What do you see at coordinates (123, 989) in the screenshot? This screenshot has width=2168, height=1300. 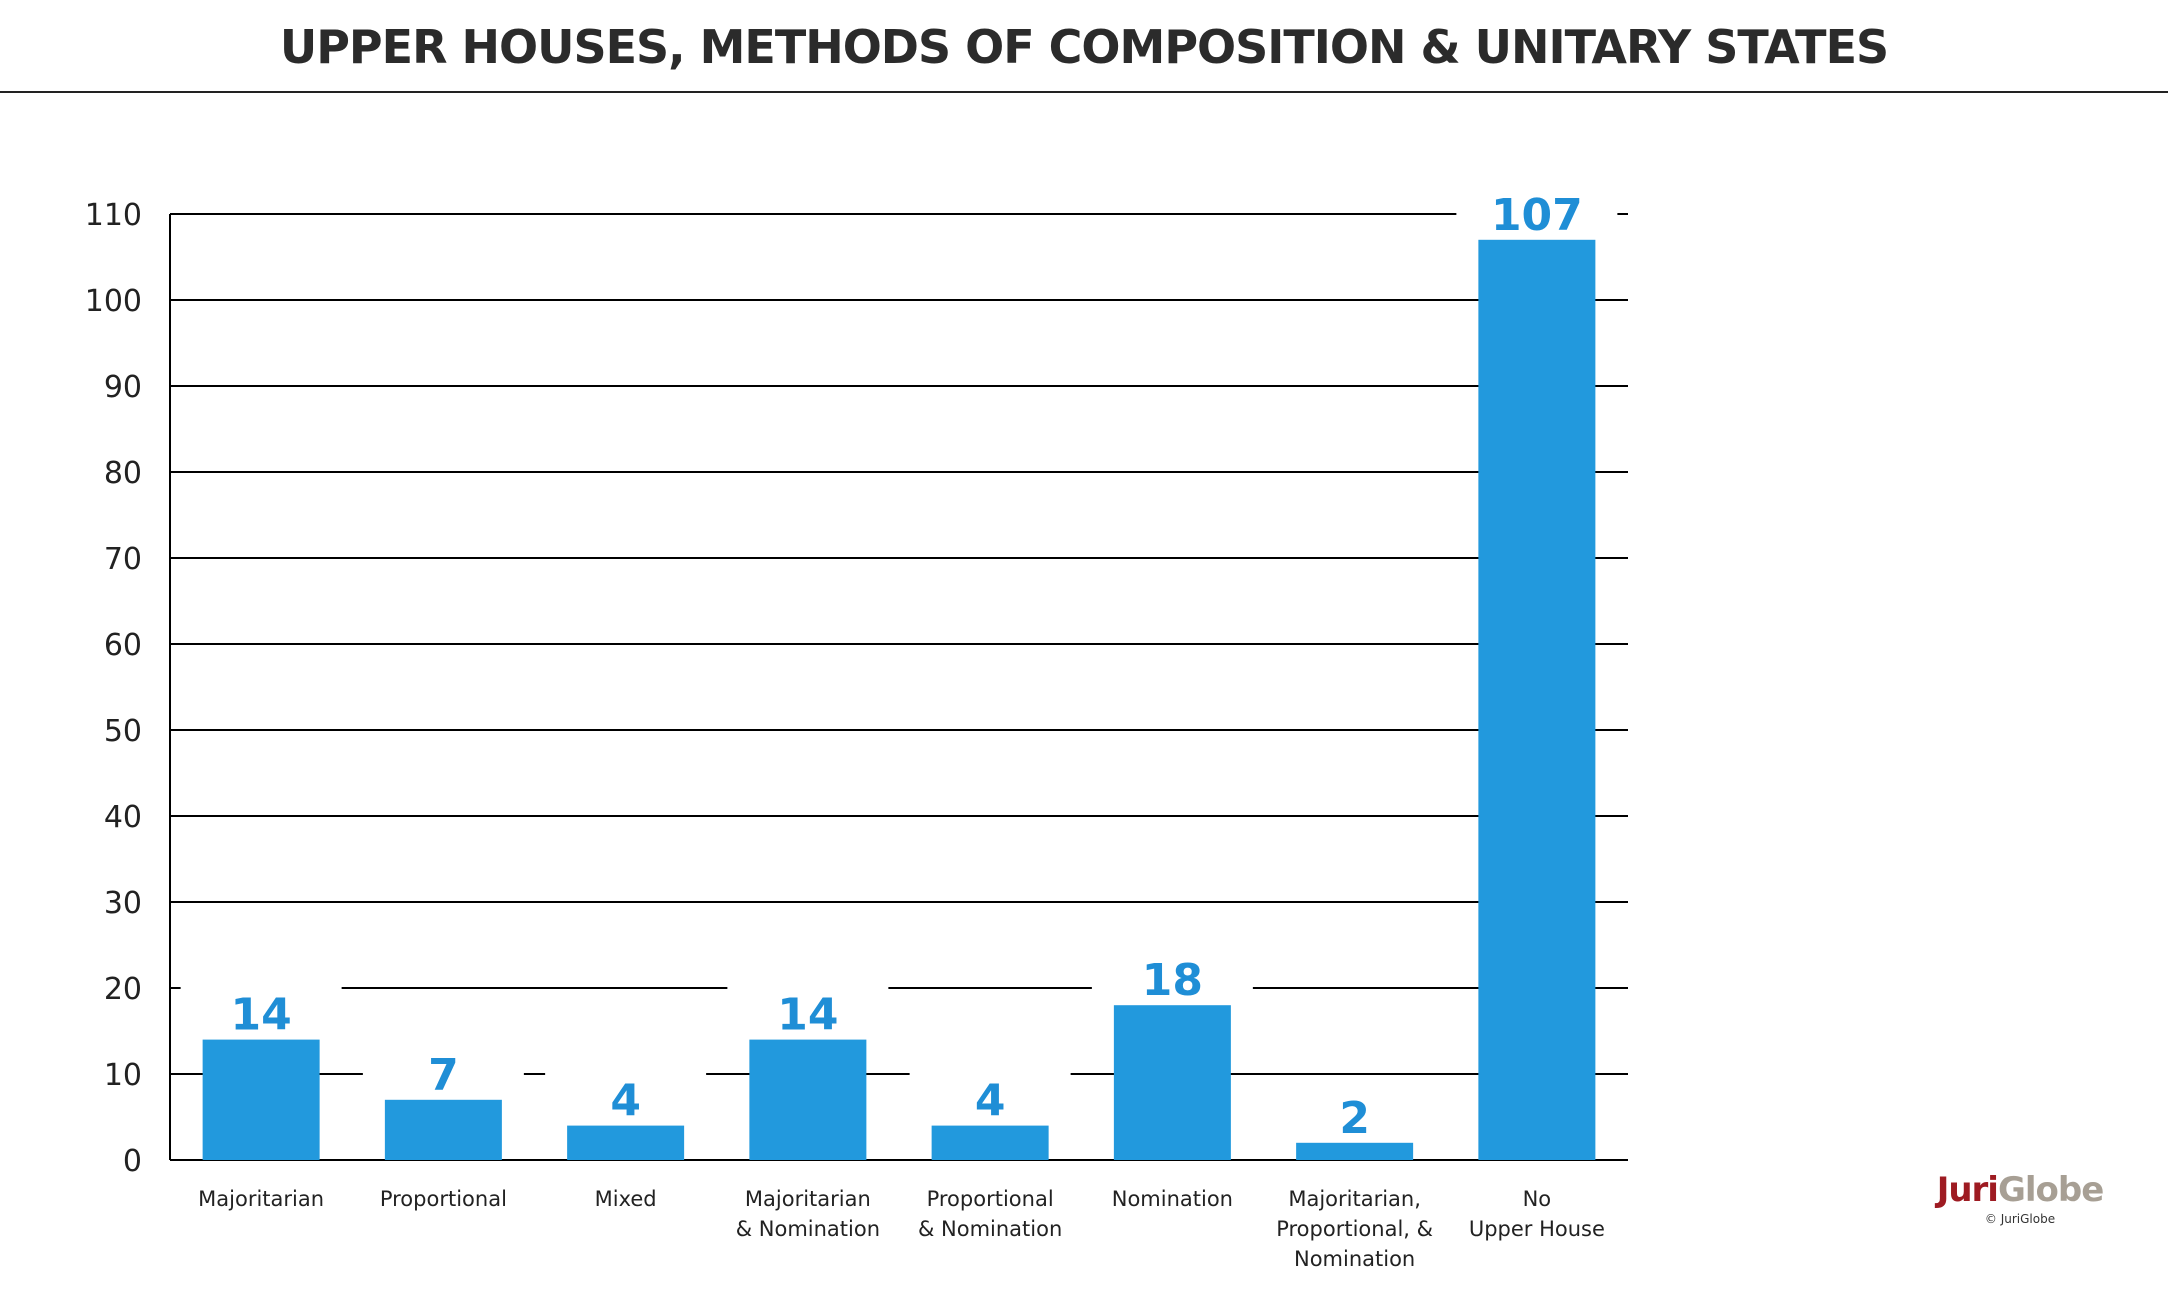 I see `y-tick-label: 20` at bounding box center [123, 989].